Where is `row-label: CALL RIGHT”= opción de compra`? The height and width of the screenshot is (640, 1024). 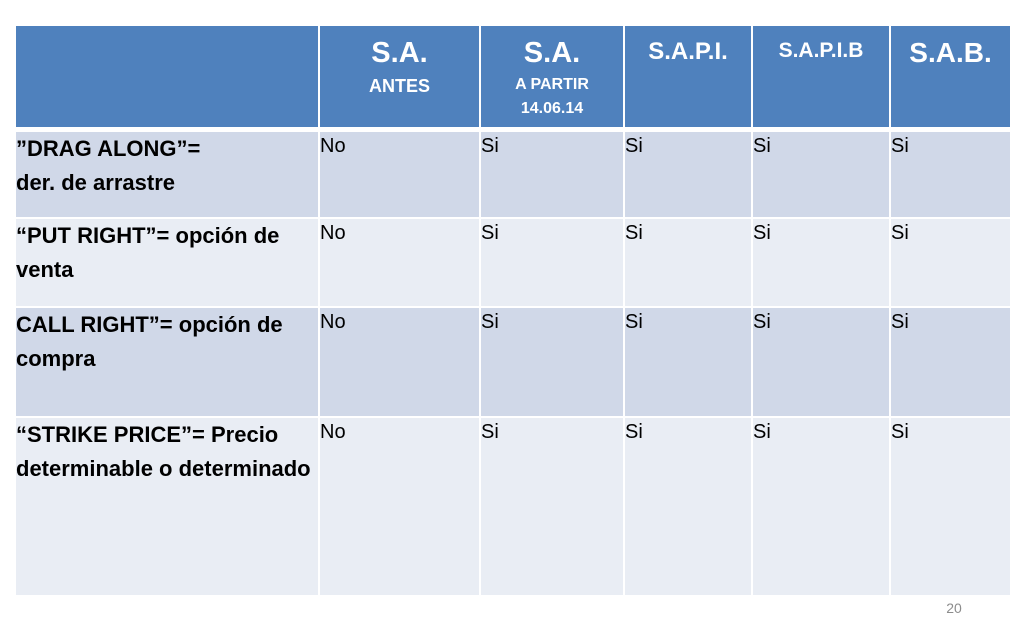
row-label: CALL RIGHT”= opción de compra is located at coordinates (167, 361).